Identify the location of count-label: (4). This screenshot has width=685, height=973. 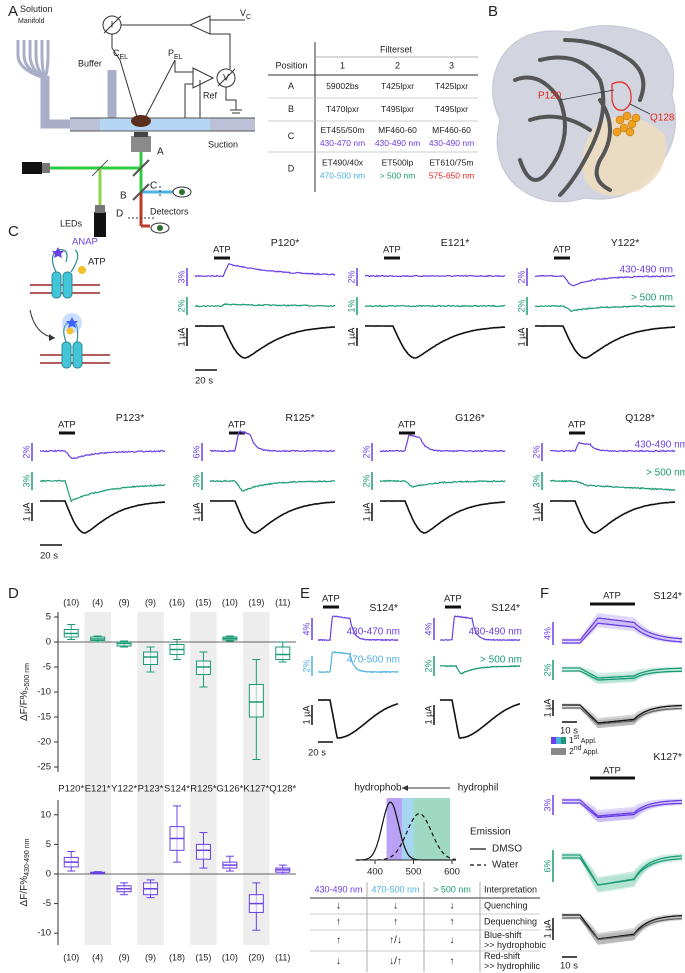
(97, 957).